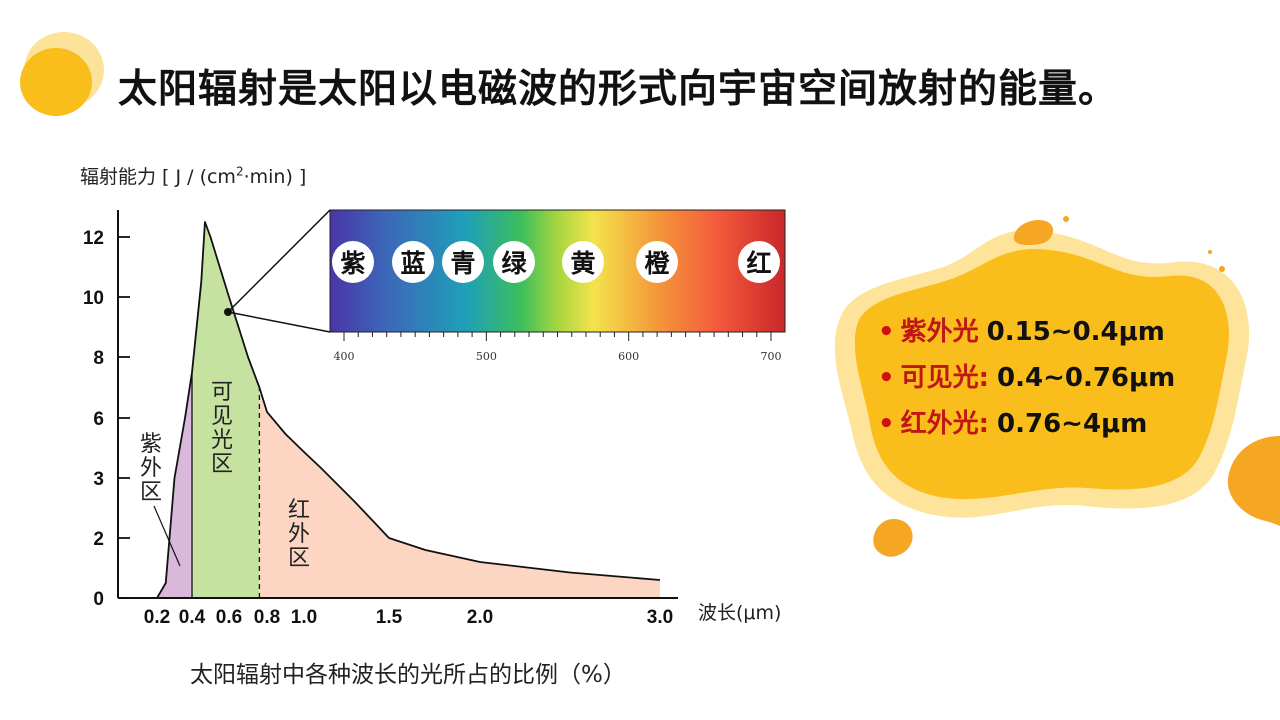  I want to click on corner-blob-right, so click(1253, 481).